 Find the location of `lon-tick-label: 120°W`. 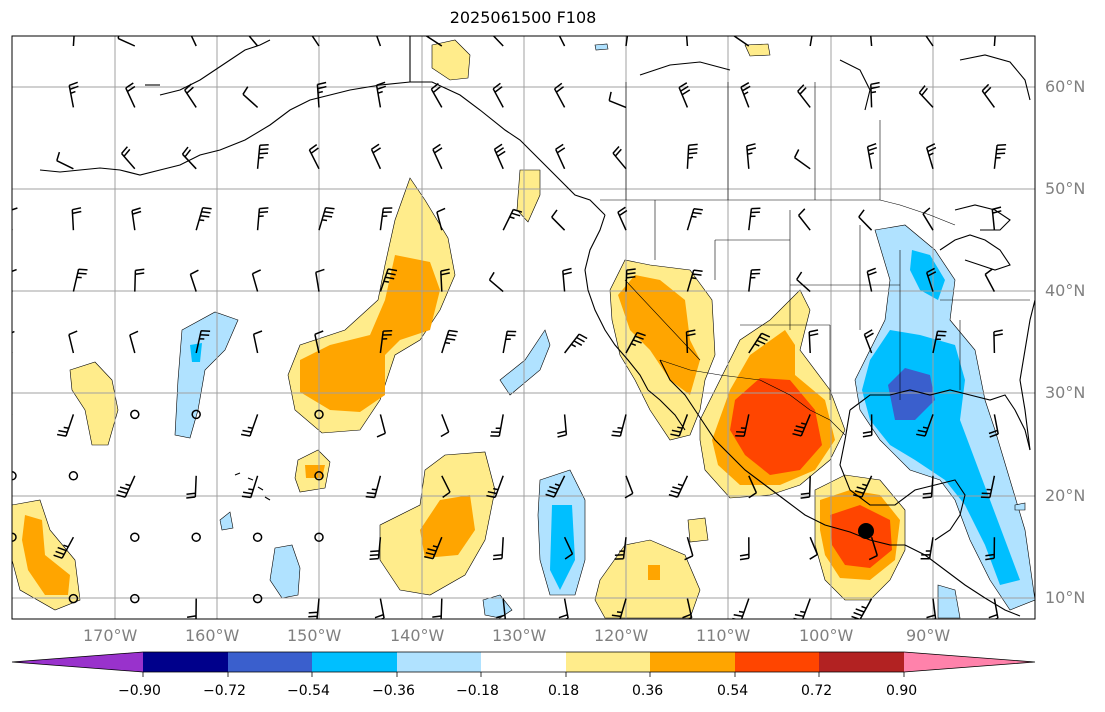

lon-tick-label: 120°W is located at coordinates (621, 635).